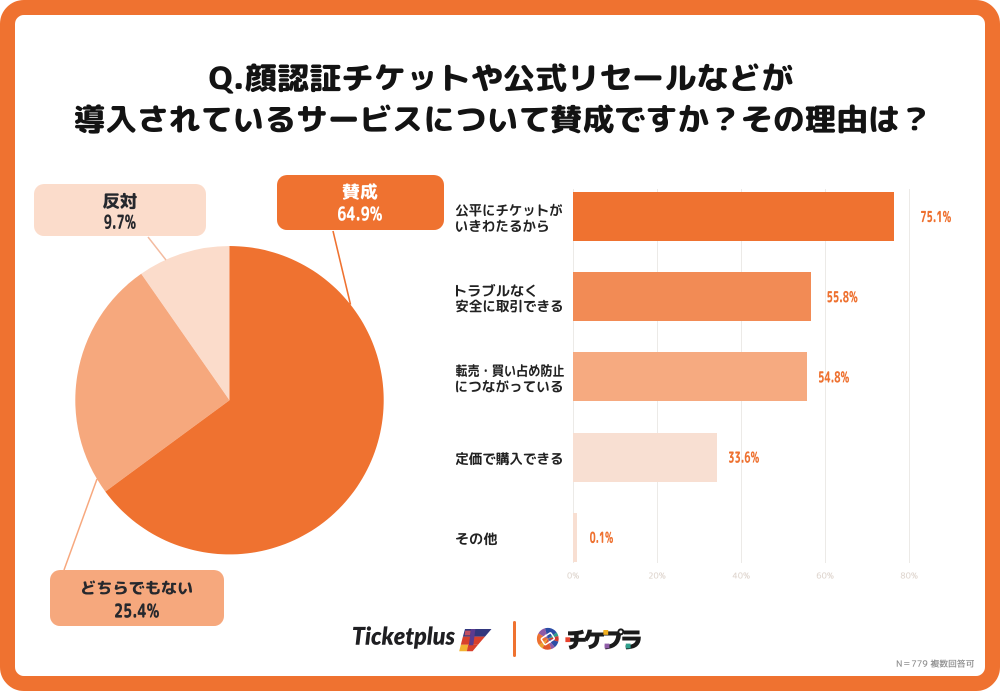 The image size is (1000, 691). I want to click on leader-line-neutral, so click(80, 524).